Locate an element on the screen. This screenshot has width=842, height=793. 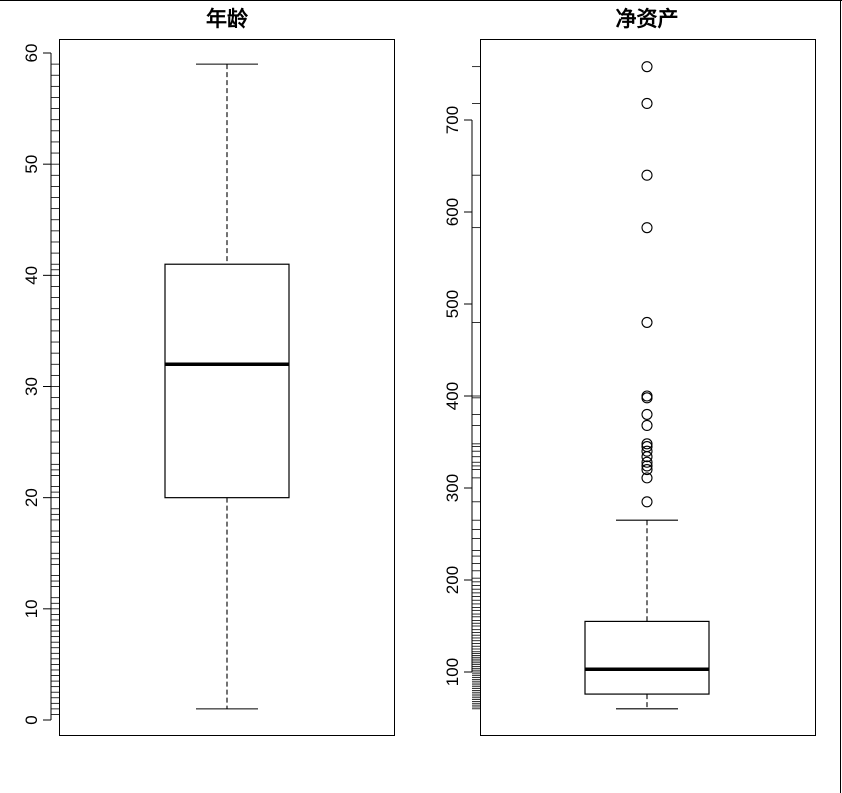
y-tick-label: 700 is located at coordinates (452, 120).